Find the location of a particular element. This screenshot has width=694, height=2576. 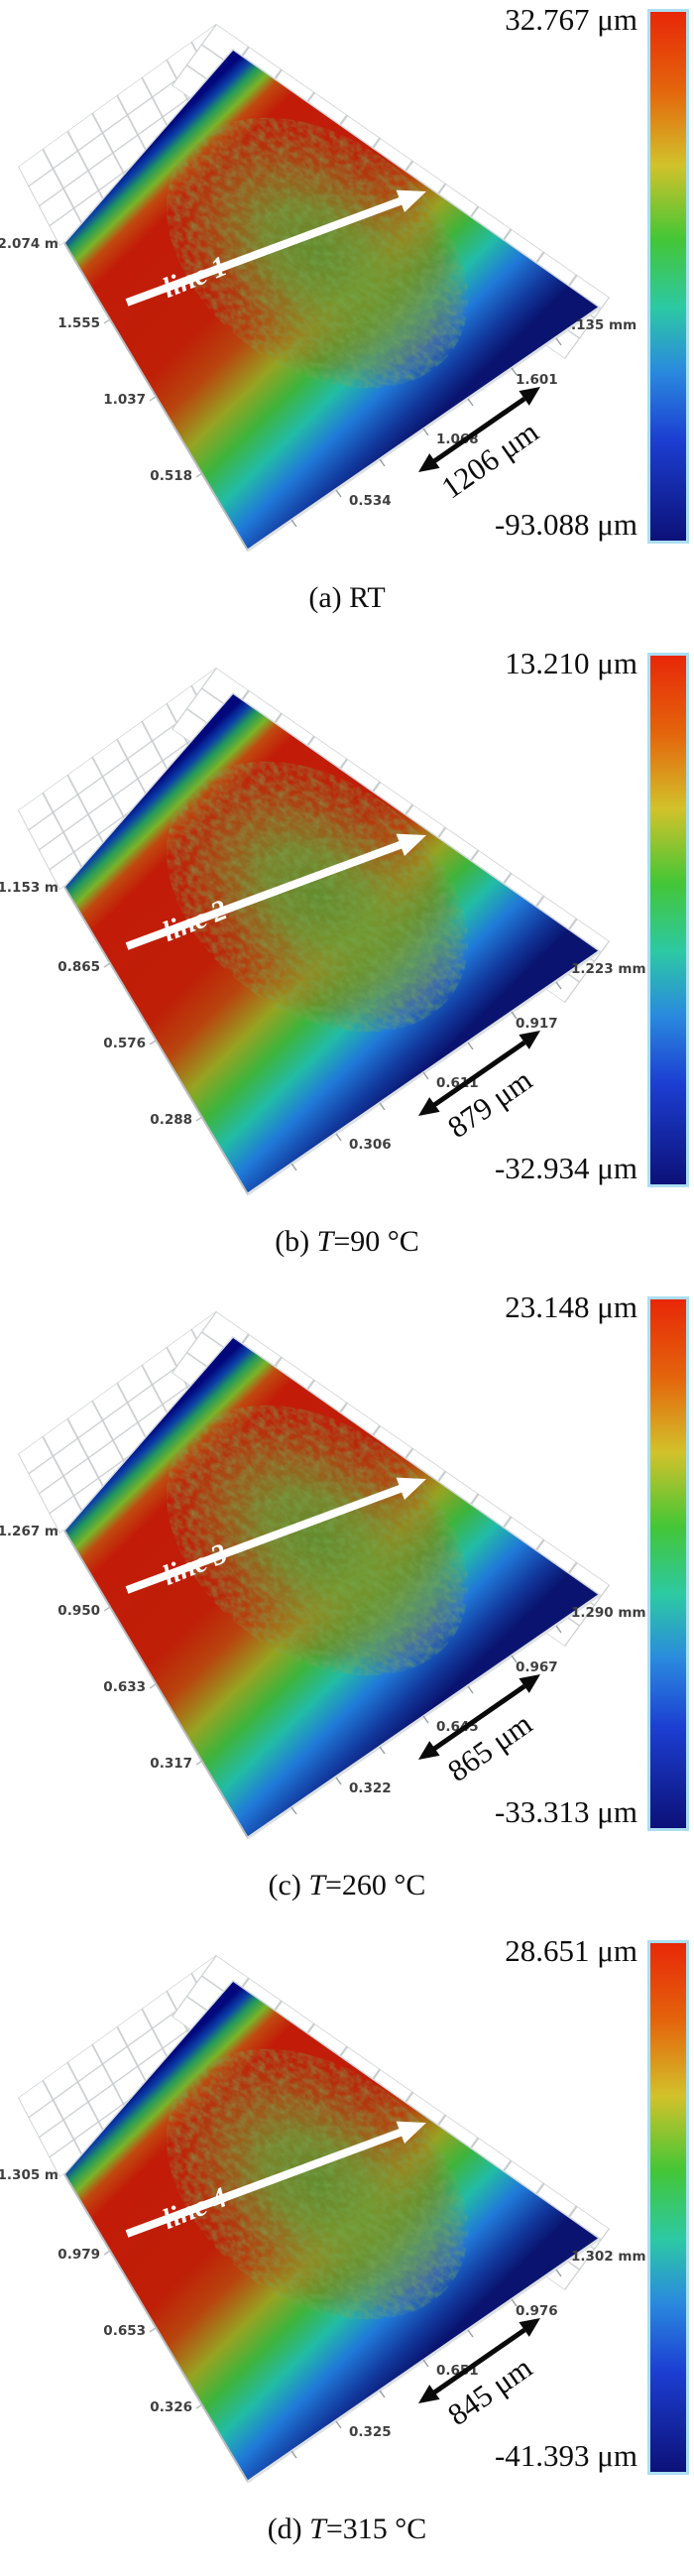

caption-index: (c) is located at coordinates (288, 1885).